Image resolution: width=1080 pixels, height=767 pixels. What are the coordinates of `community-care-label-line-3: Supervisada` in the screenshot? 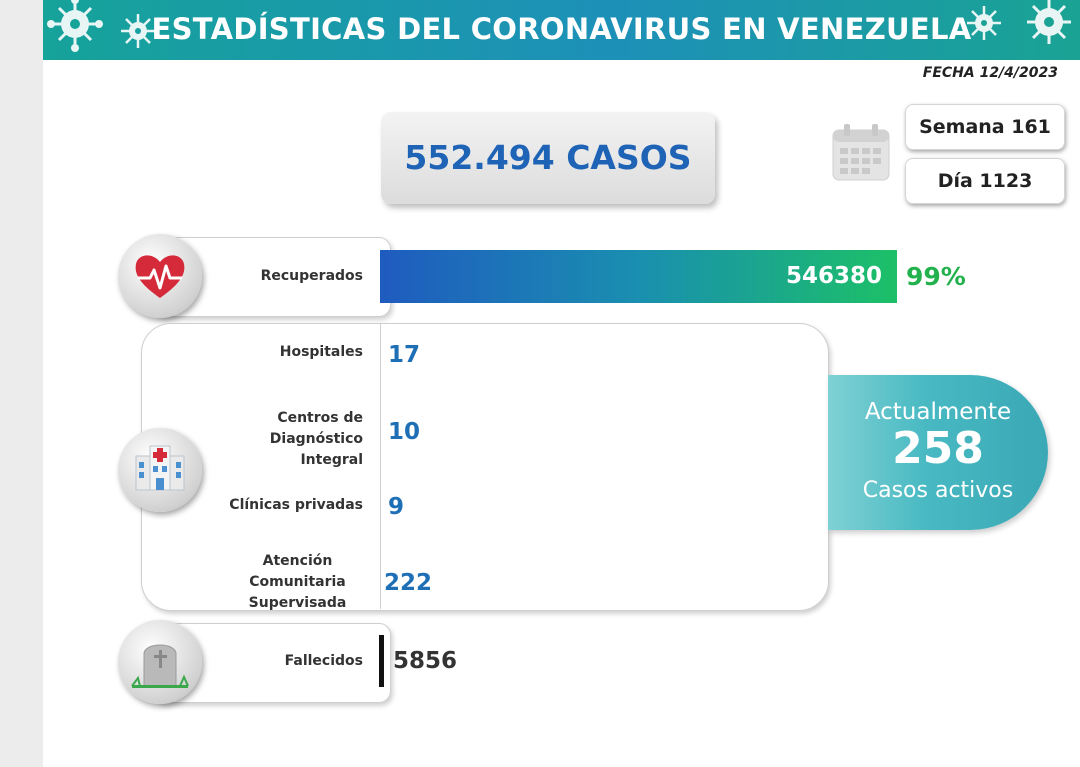 It's located at (297, 603).